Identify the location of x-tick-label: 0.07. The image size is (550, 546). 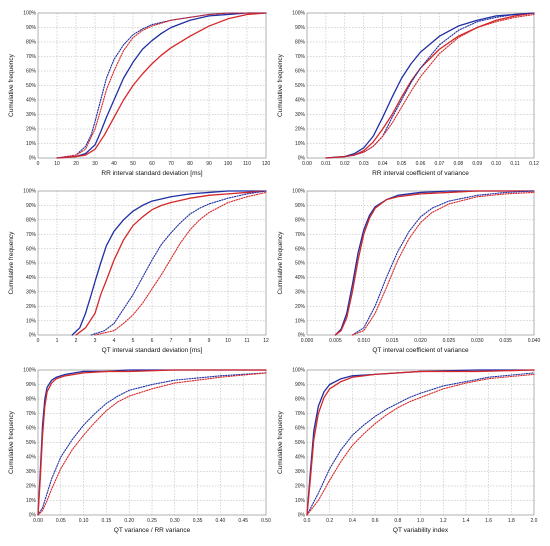
(440, 164).